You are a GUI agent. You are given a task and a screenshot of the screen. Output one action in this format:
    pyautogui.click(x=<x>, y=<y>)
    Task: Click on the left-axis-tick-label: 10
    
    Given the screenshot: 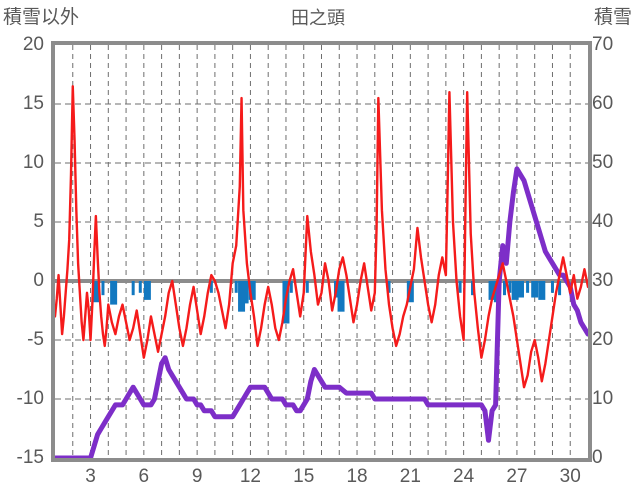 What is the action you would take?
    pyautogui.click(x=33, y=162)
    